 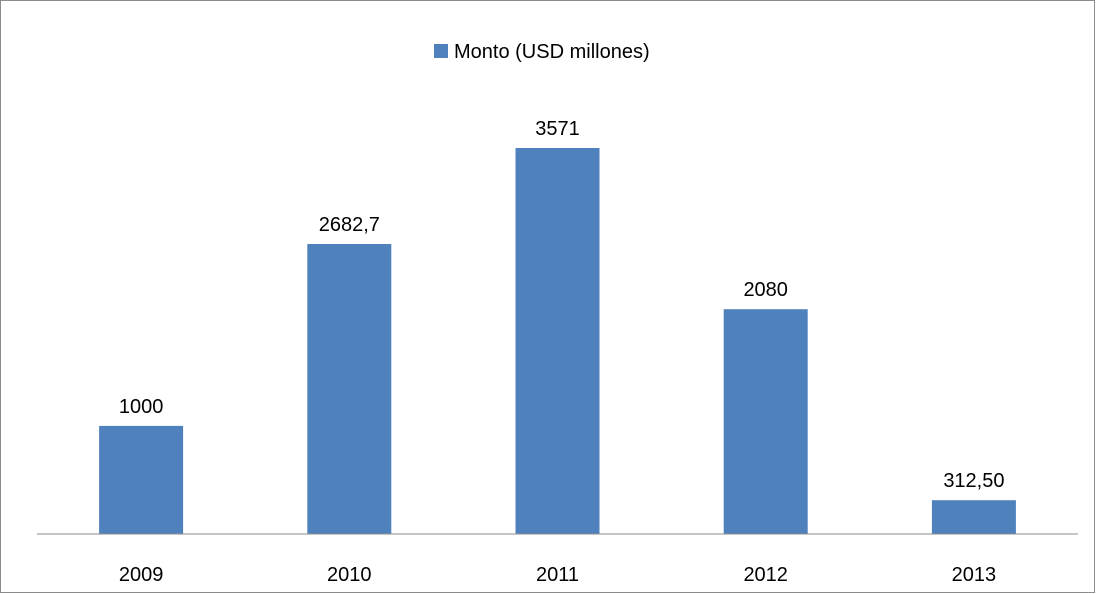 What do you see at coordinates (765, 575) in the screenshot?
I see `x-tick-label-2012: 2012` at bounding box center [765, 575].